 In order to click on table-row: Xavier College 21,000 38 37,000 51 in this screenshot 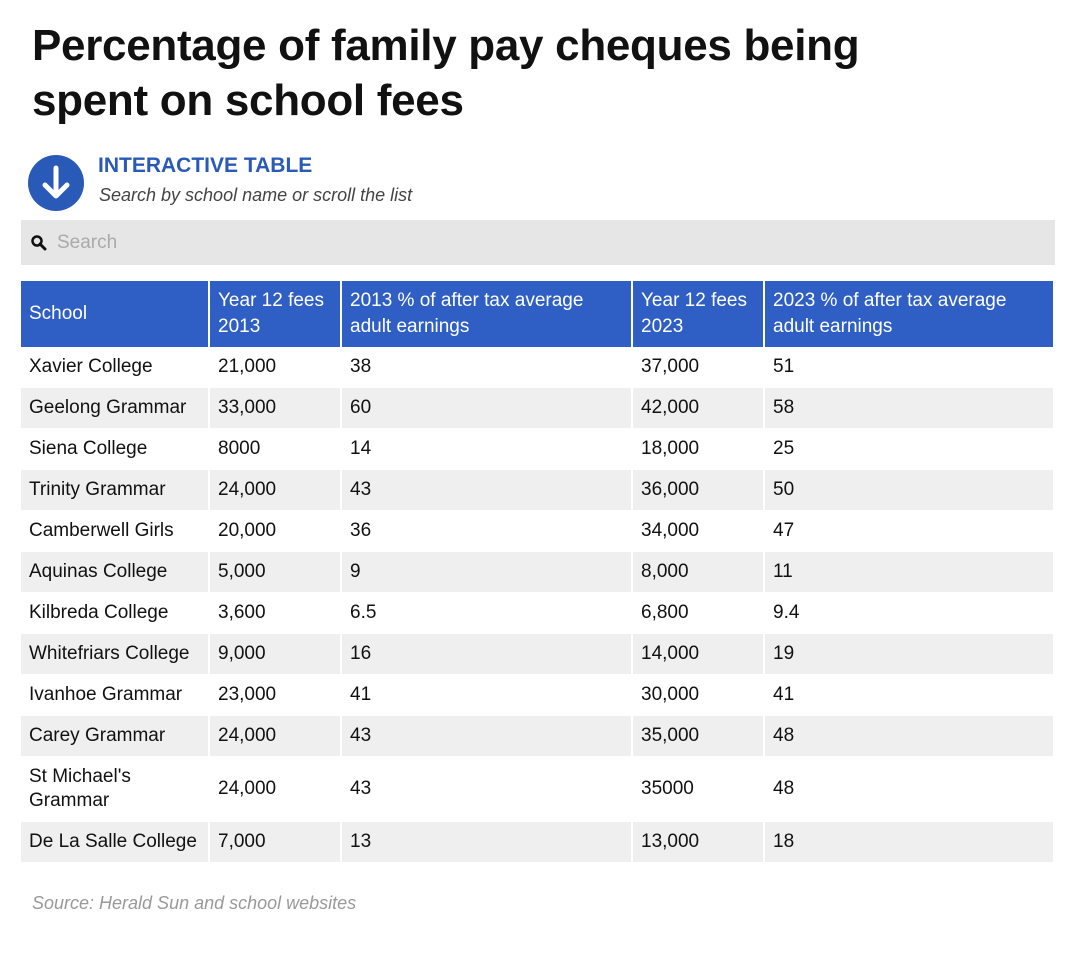, I will do `click(538, 367)`.